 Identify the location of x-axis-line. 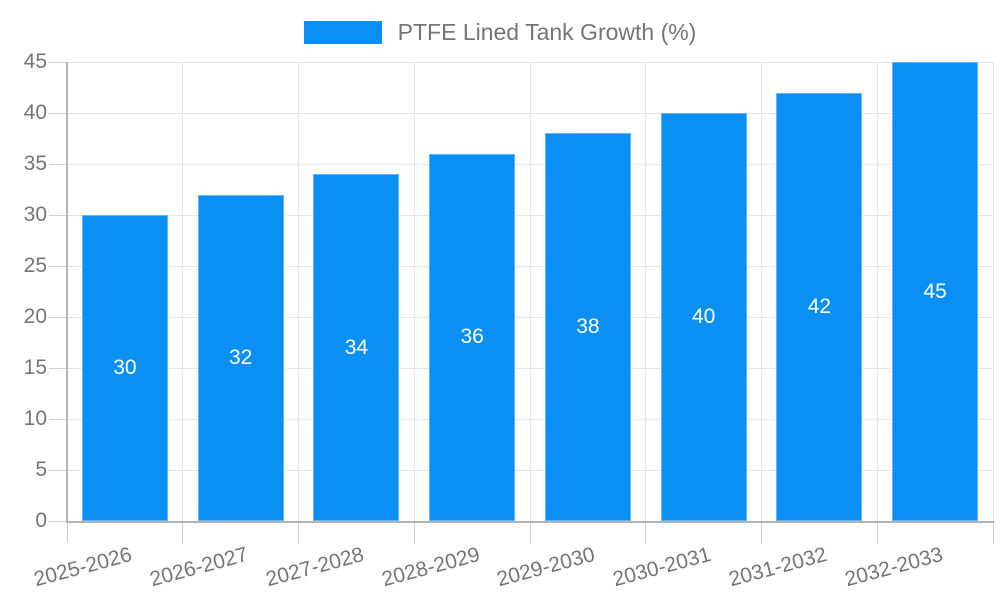
(530, 522).